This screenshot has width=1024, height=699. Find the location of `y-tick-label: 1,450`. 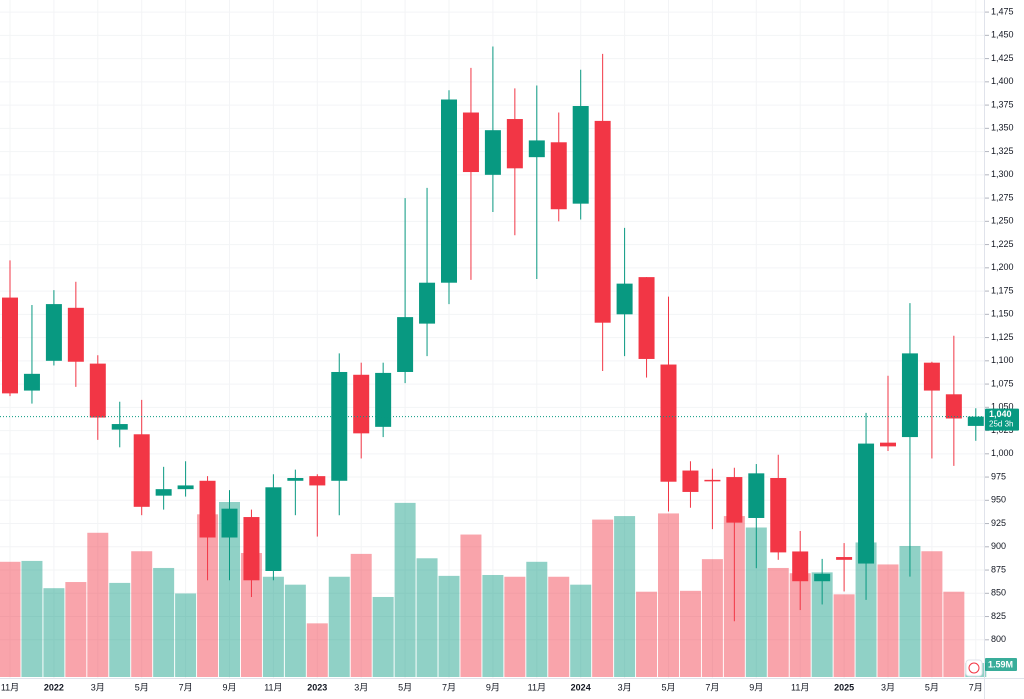

y-tick-label: 1,450 is located at coordinates (1002, 35).